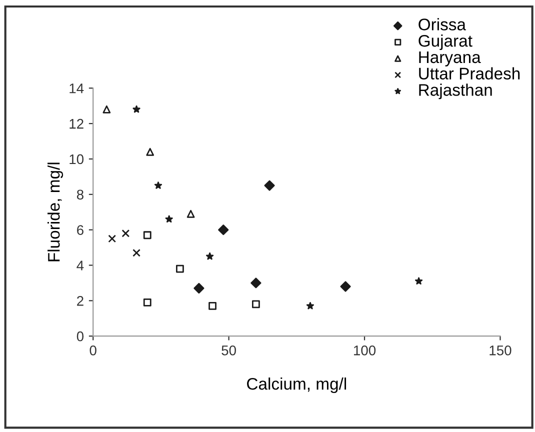 This screenshot has height=432, width=535. Describe the element at coordinates (80, 301) in the screenshot. I see `y-tick-label: 2` at that location.